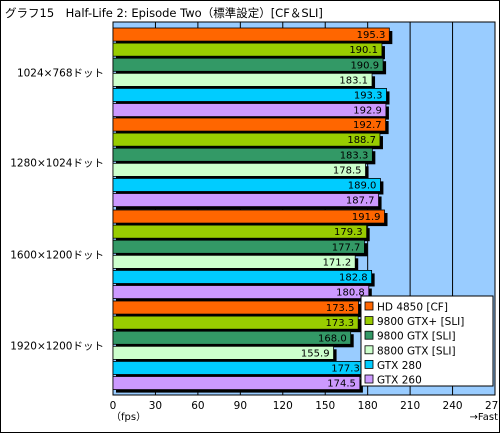 The height and width of the screenshot is (438, 500). Describe the element at coordinates (412, 308) in the screenshot. I see `legend-entry: HD 4850 [CF]` at that location.